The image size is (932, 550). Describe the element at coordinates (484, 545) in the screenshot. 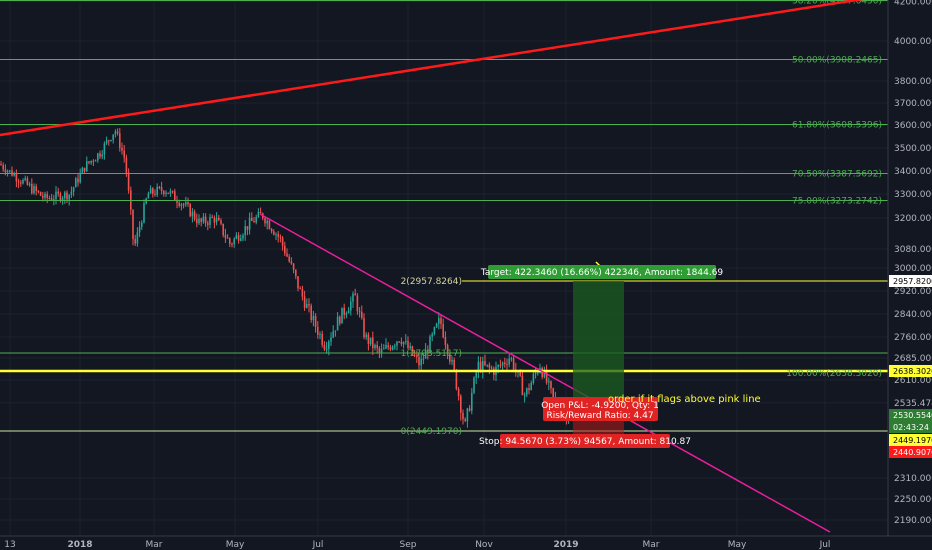

I see `time-tick-label: Nov` at that location.